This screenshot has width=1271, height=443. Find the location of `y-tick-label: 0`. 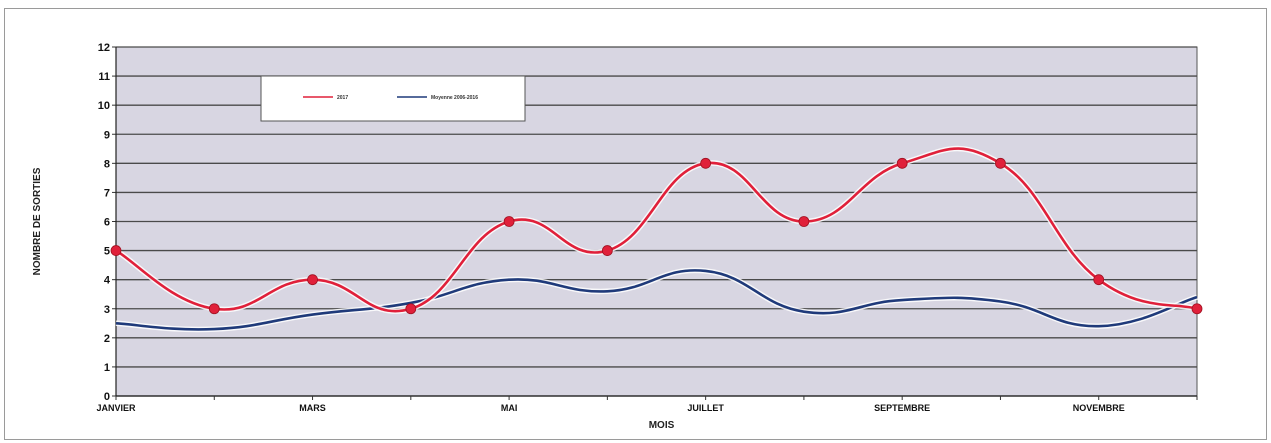

y-tick-label: 0 is located at coordinates (107, 397).